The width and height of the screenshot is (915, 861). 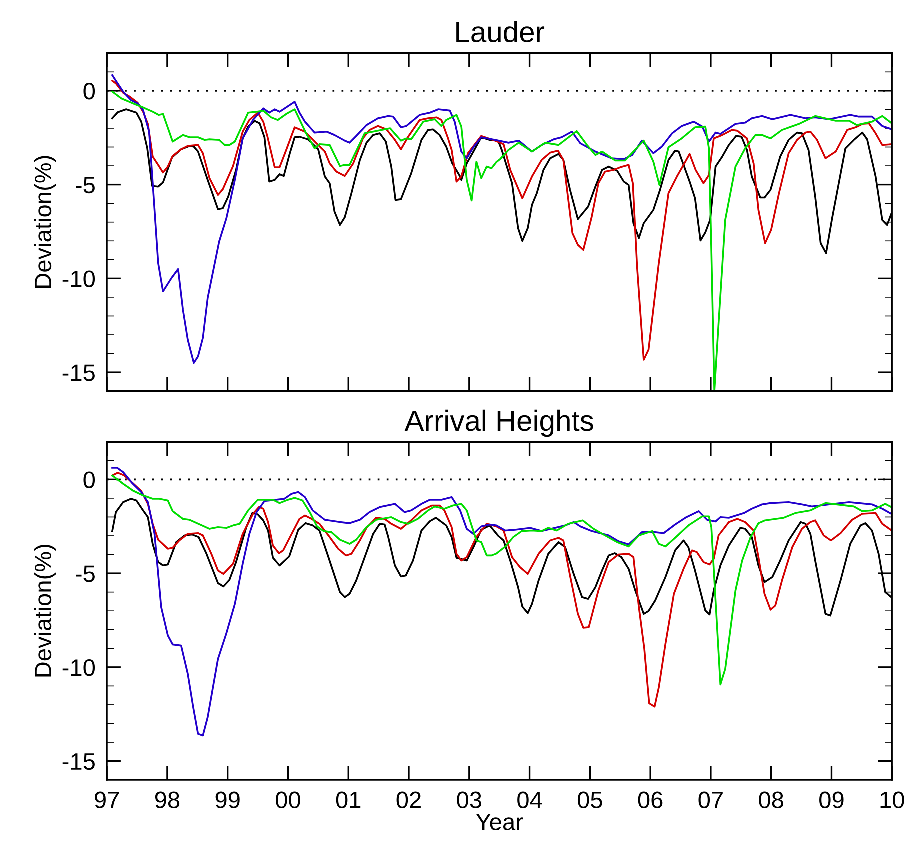 What do you see at coordinates (348, 800) in the screenshot?
I see `x-tick-label: 01` at bounding box center [348, 800].